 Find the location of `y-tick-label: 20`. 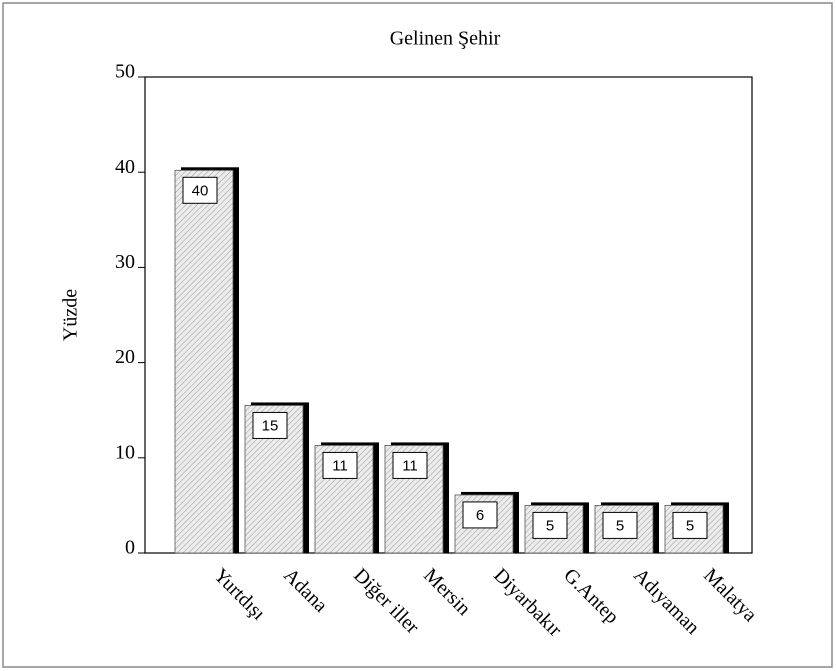

y-tick-label: 20 is located at coordinates (125, 357).